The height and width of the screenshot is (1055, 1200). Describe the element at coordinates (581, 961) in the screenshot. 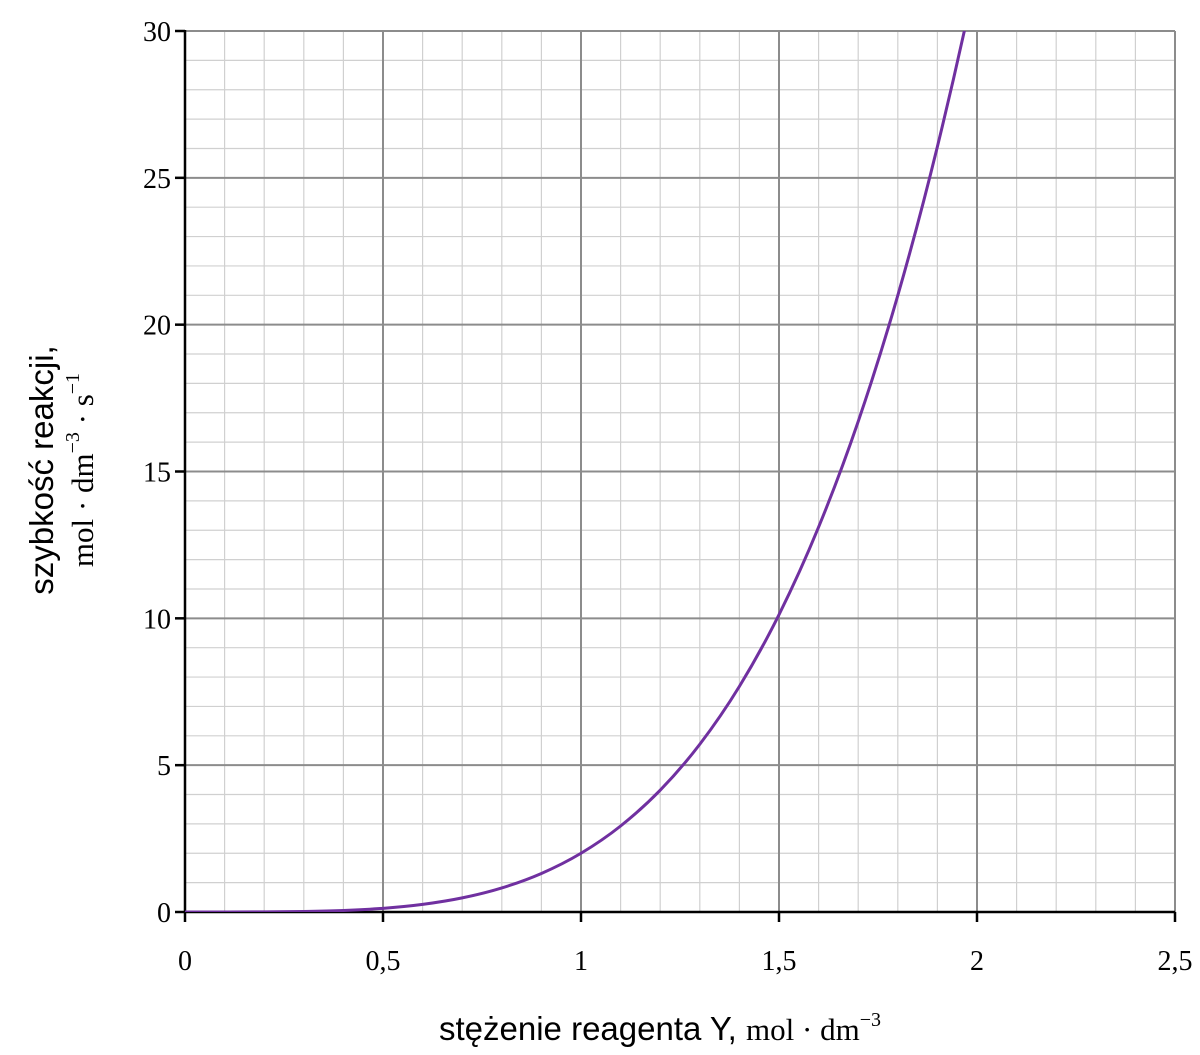

I see `x-tick-label: 1` at that location.